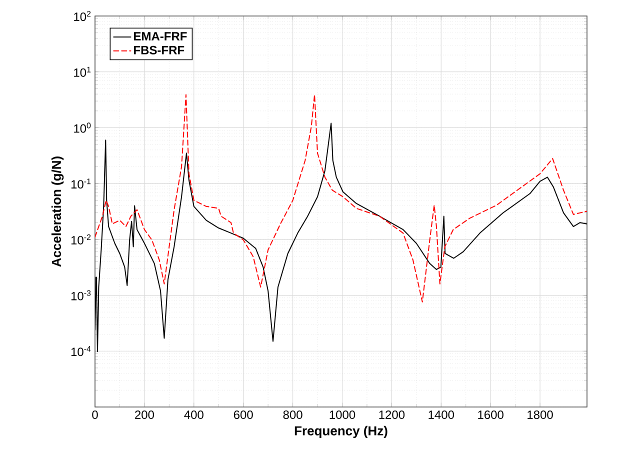  Describe the element at coordinates (144, 415) in the screenshot. I see `x-tick-label: 200` at that location.